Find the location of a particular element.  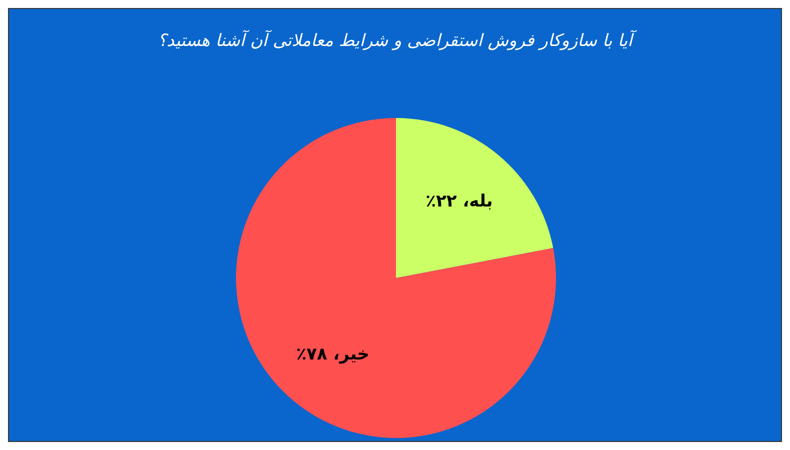

pie-slice is located at coordinates (475, 198).